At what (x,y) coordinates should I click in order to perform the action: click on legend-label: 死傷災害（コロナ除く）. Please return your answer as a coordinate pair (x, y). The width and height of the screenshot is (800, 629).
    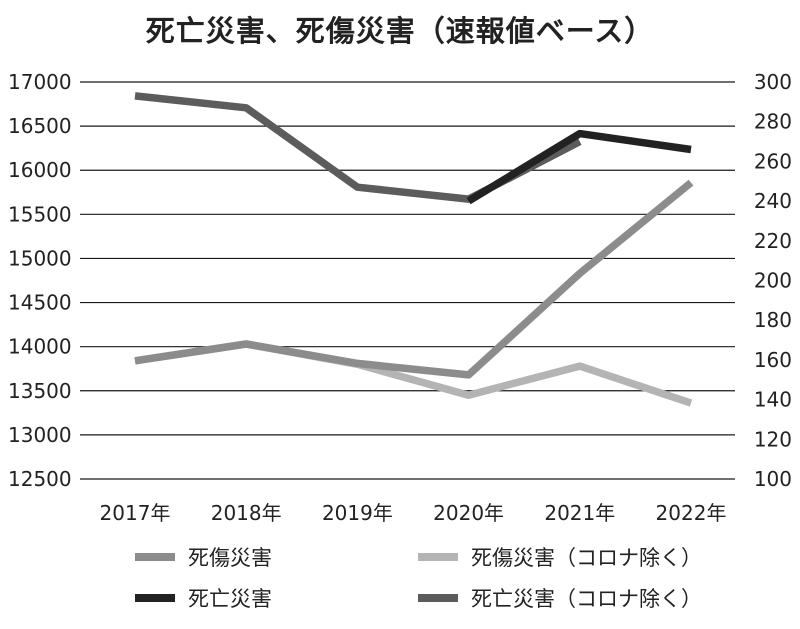
    Looking at the image, I should click on (586, 558).